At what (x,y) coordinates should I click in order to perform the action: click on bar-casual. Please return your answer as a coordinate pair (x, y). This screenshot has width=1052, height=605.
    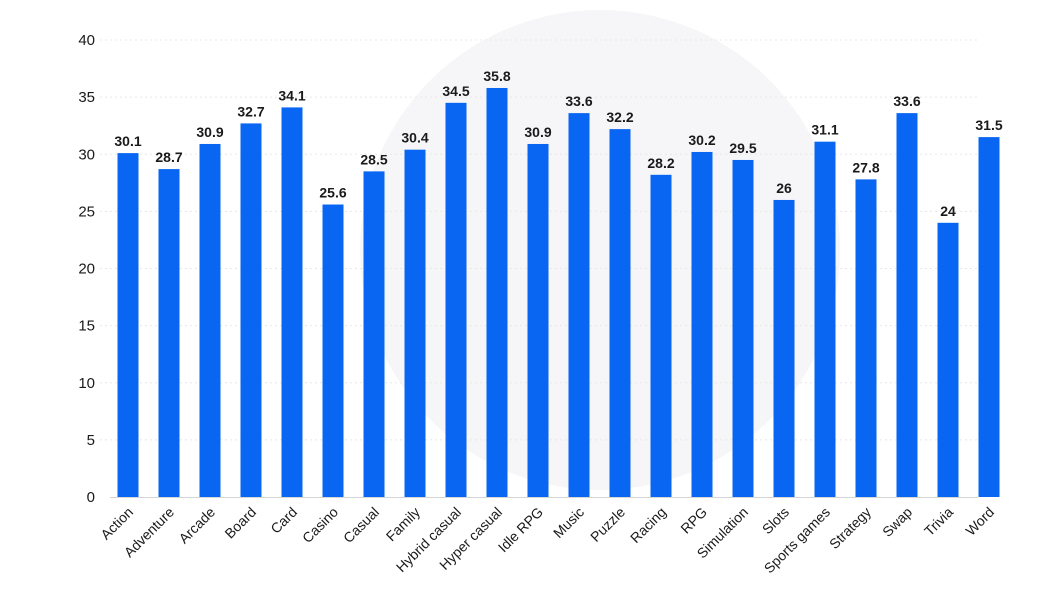
    Looking at the image, I should click on (374, 334).